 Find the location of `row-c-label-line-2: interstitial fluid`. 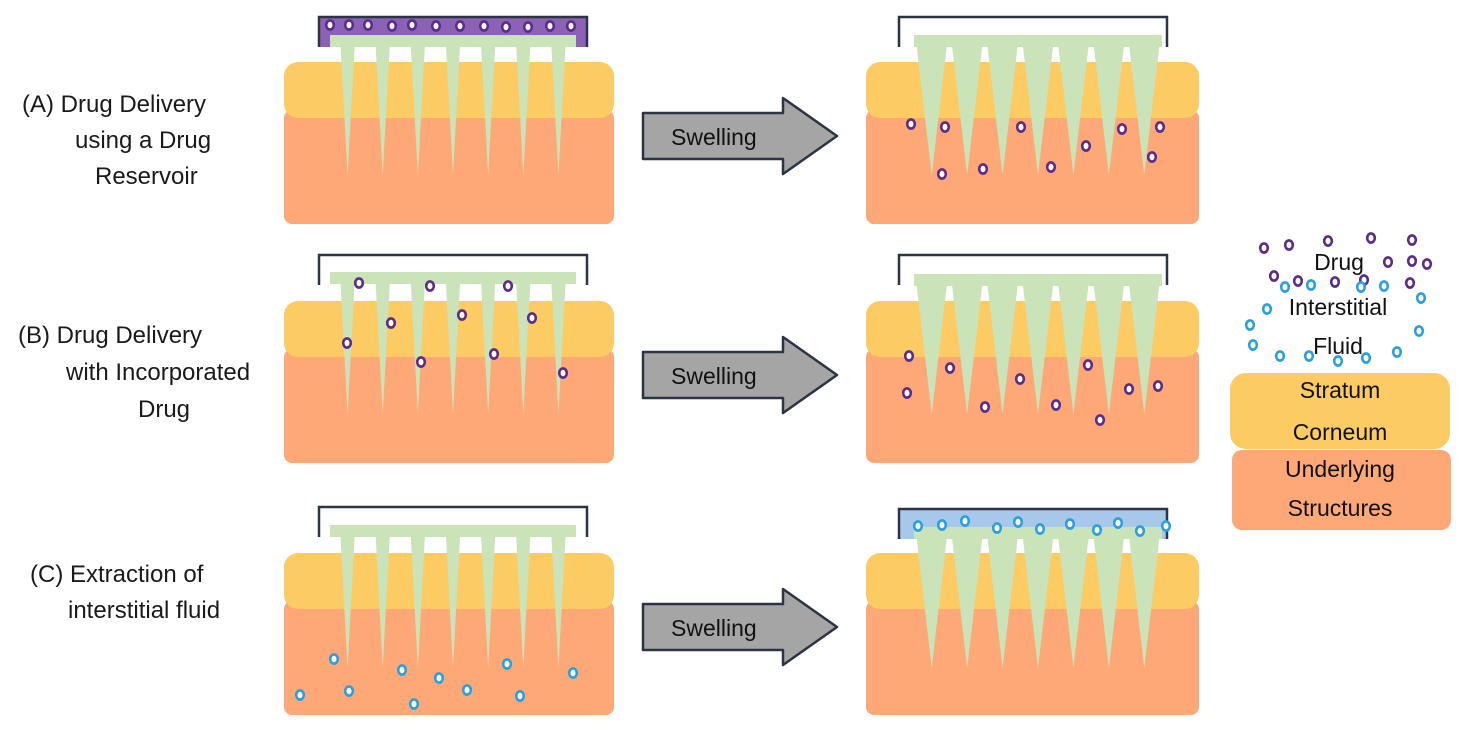

row-c-label-line-2: interstitial fluid is located at coordinates (144, 610).